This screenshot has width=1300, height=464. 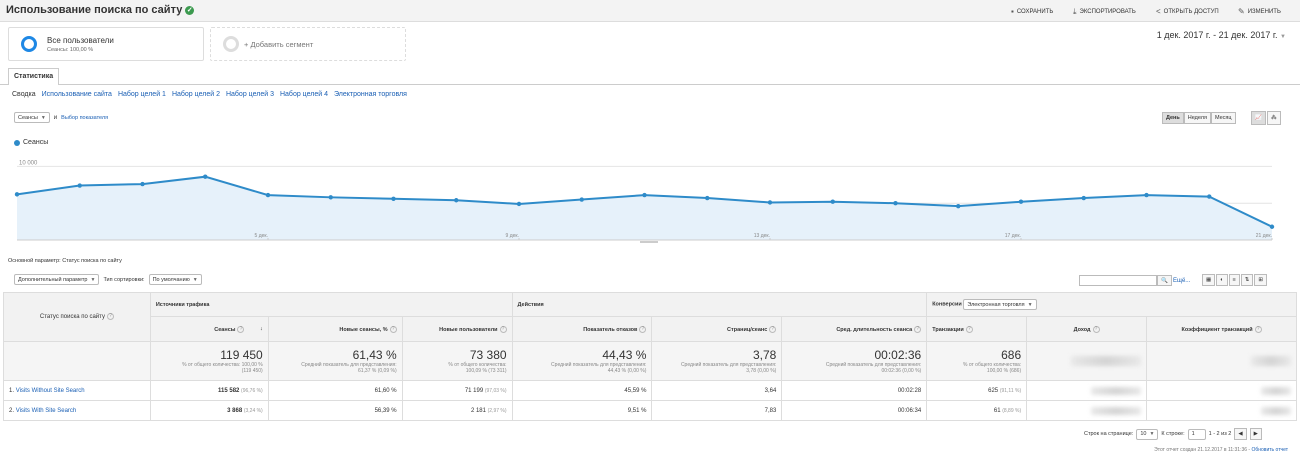 What do you see at coordinates (1173, 118) in the screenshot?
I see `period-day-button: День` at bounding box center [1173, 118].